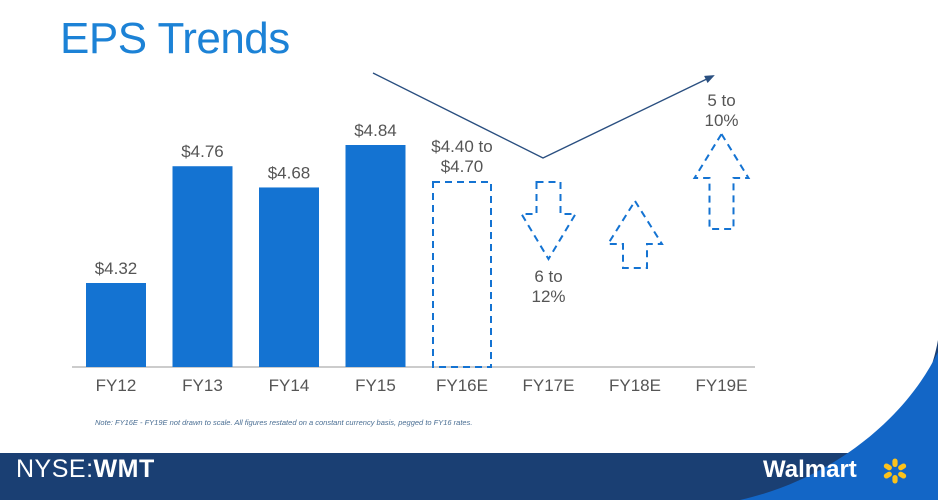  Describe the element at coordinates (635, 234) in the screenshot. I see `up-arrow-fy18e` at that location.